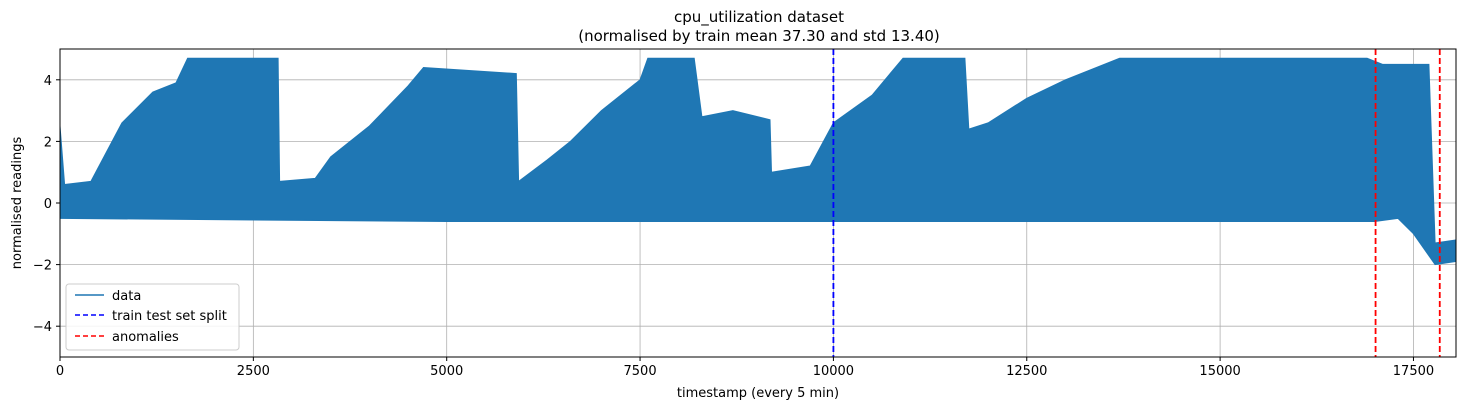 The height and width of the screenshot is (410, 1464). What do you see at coordinates (446, 371) in the screenshot?
I see `x-tick-label: 5000` at bounding box center [446, 371].